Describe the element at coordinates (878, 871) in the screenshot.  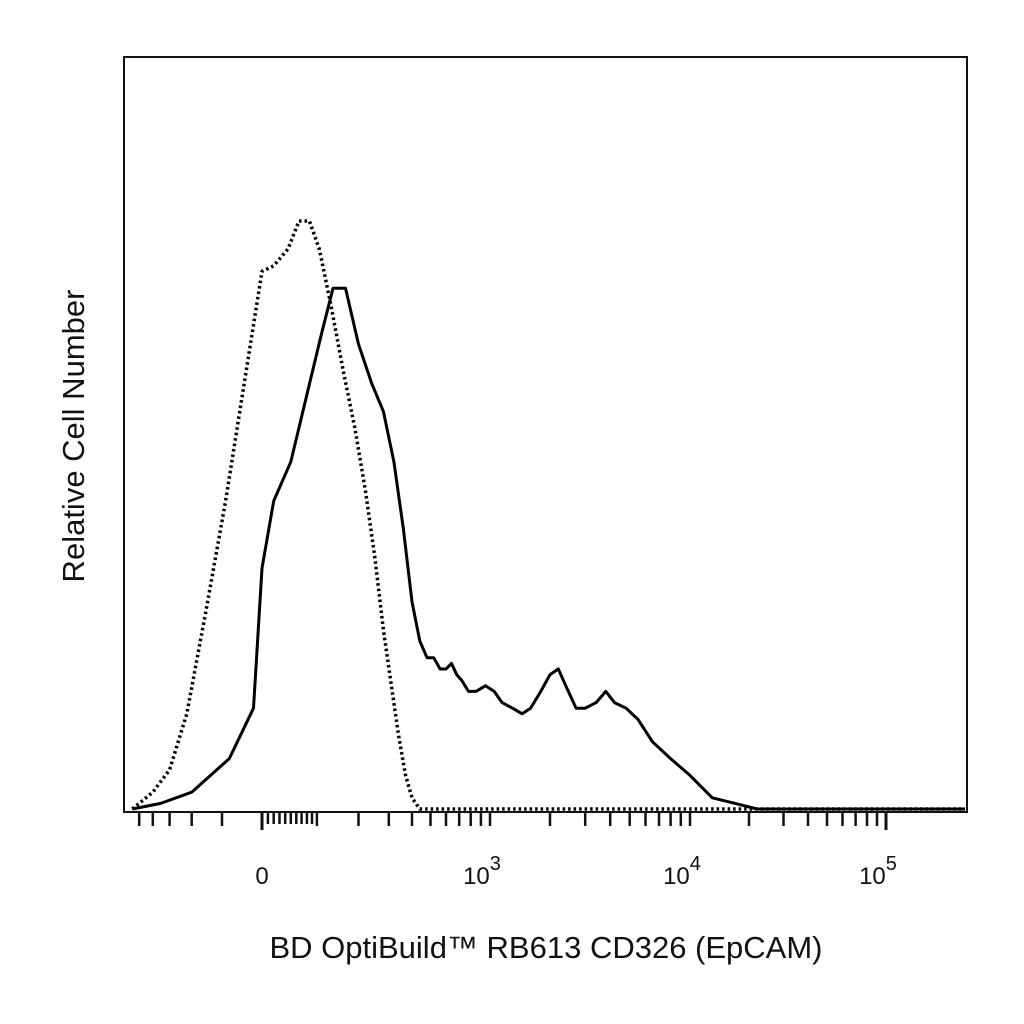
I see `x-tick-label: 10⁵` at that location.